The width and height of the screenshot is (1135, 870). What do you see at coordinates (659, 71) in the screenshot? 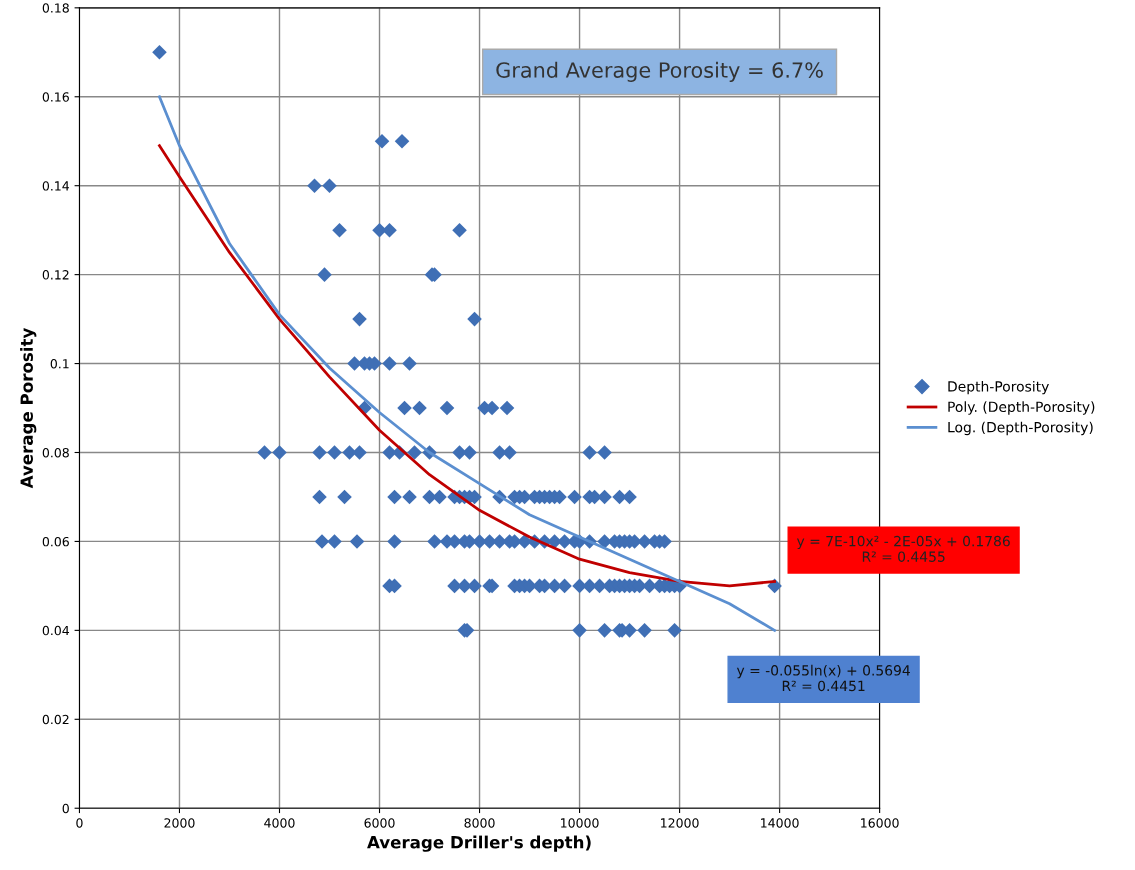
I see `annotation: Grand Average Porosity = 6.7%` at bounding box center [659, 71].